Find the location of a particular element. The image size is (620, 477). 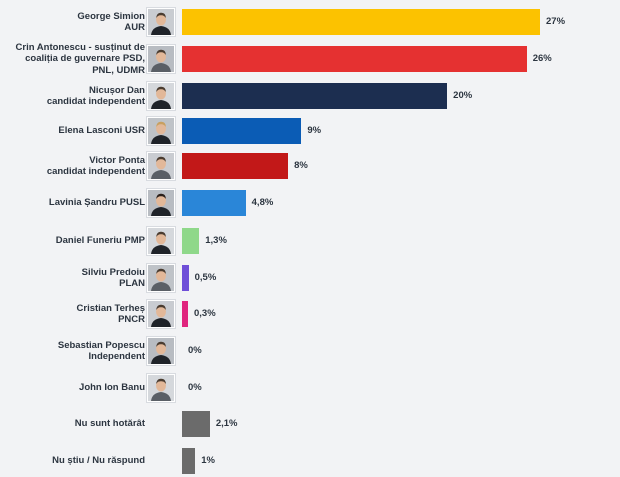

category-label-line: Sebastian Popescu is located at coordinates (101, 345).